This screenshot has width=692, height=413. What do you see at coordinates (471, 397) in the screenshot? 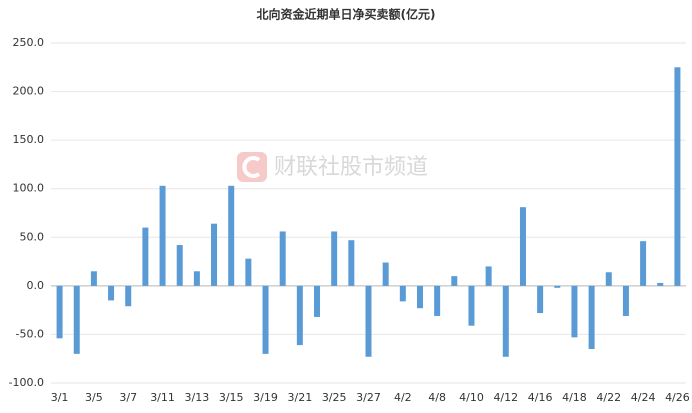
I see `x-tick-label: 4/10` at bounding box center [471, 397].